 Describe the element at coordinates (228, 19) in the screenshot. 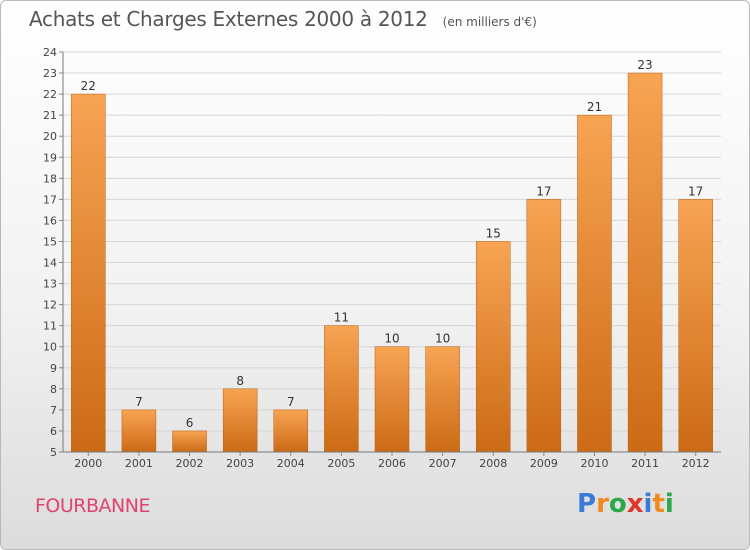

I see `chart-title: Achats et Charges Externes 2000 à 2012` at that location.